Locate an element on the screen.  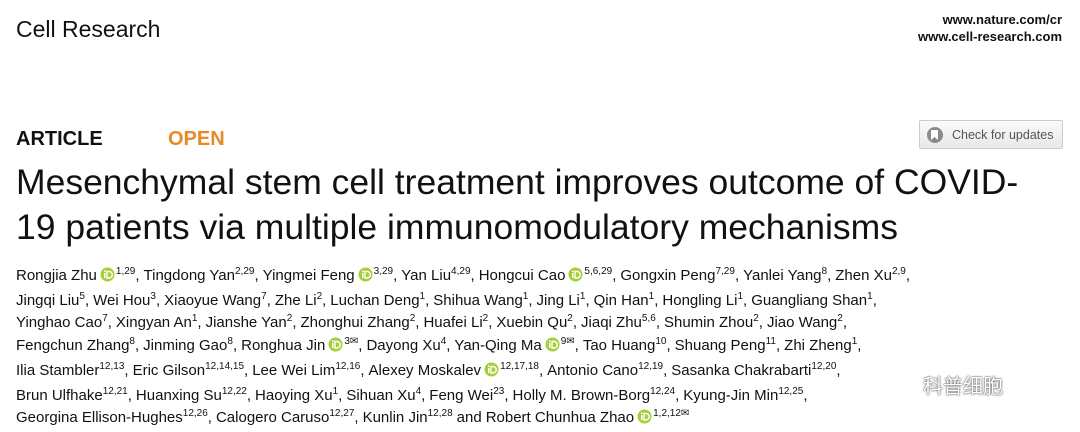
check-updates-button: Check for updates is located at coordinates (991, 134).